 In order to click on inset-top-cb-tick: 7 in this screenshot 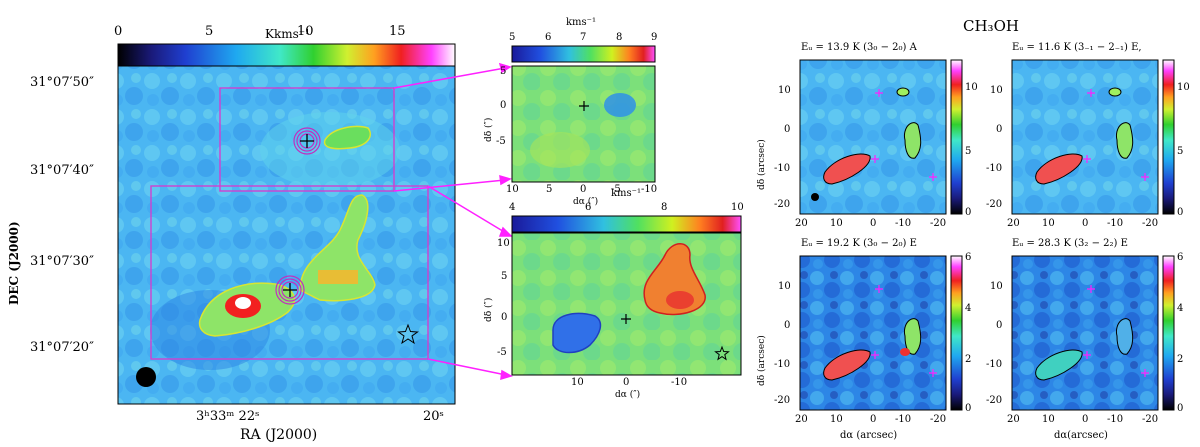, I will do `click(583, 37)`.